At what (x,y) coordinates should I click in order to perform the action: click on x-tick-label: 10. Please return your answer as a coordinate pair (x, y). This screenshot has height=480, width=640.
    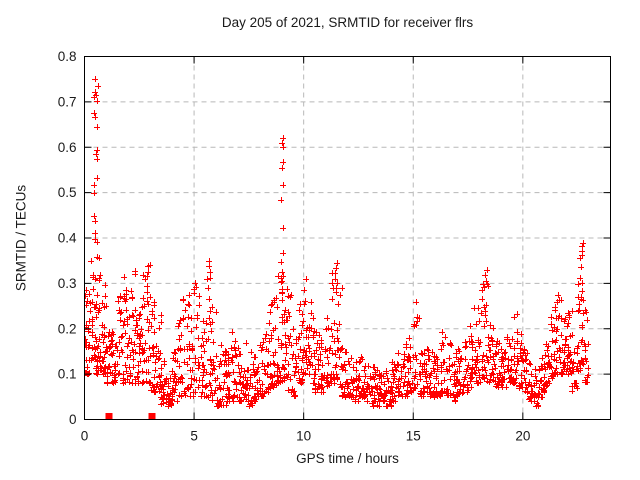
    Looking at the image, I should click on (303, 436).